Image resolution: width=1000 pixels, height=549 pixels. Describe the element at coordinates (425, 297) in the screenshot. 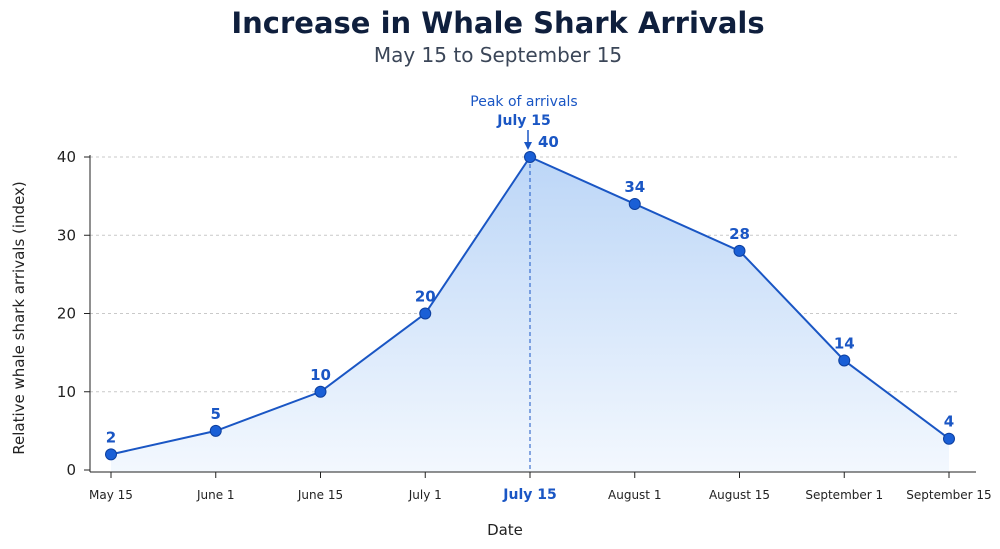

I see `data-label: 20` at that location.